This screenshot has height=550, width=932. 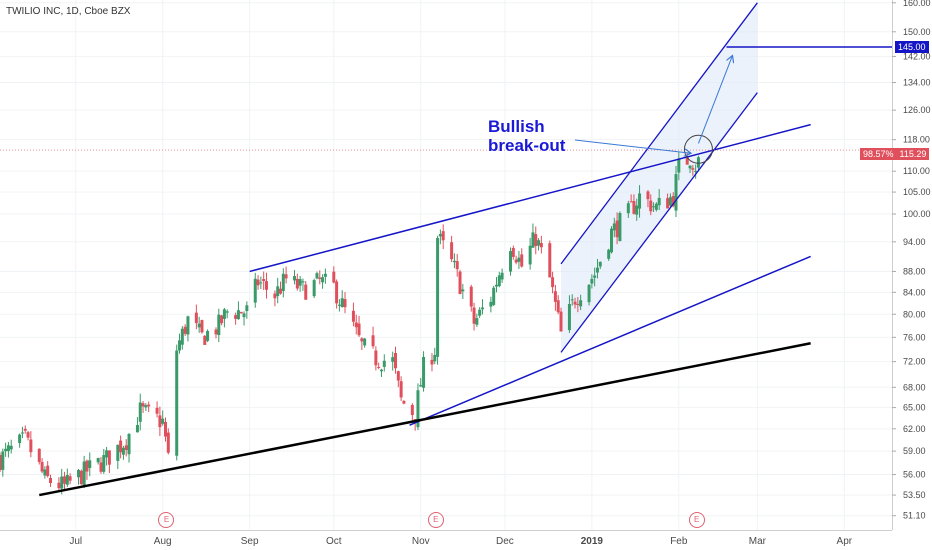 What do you see at coordinates (914, 292) in the screenshot?
I see `y-tick-label: 84.00` at bounding box center [914, 292].